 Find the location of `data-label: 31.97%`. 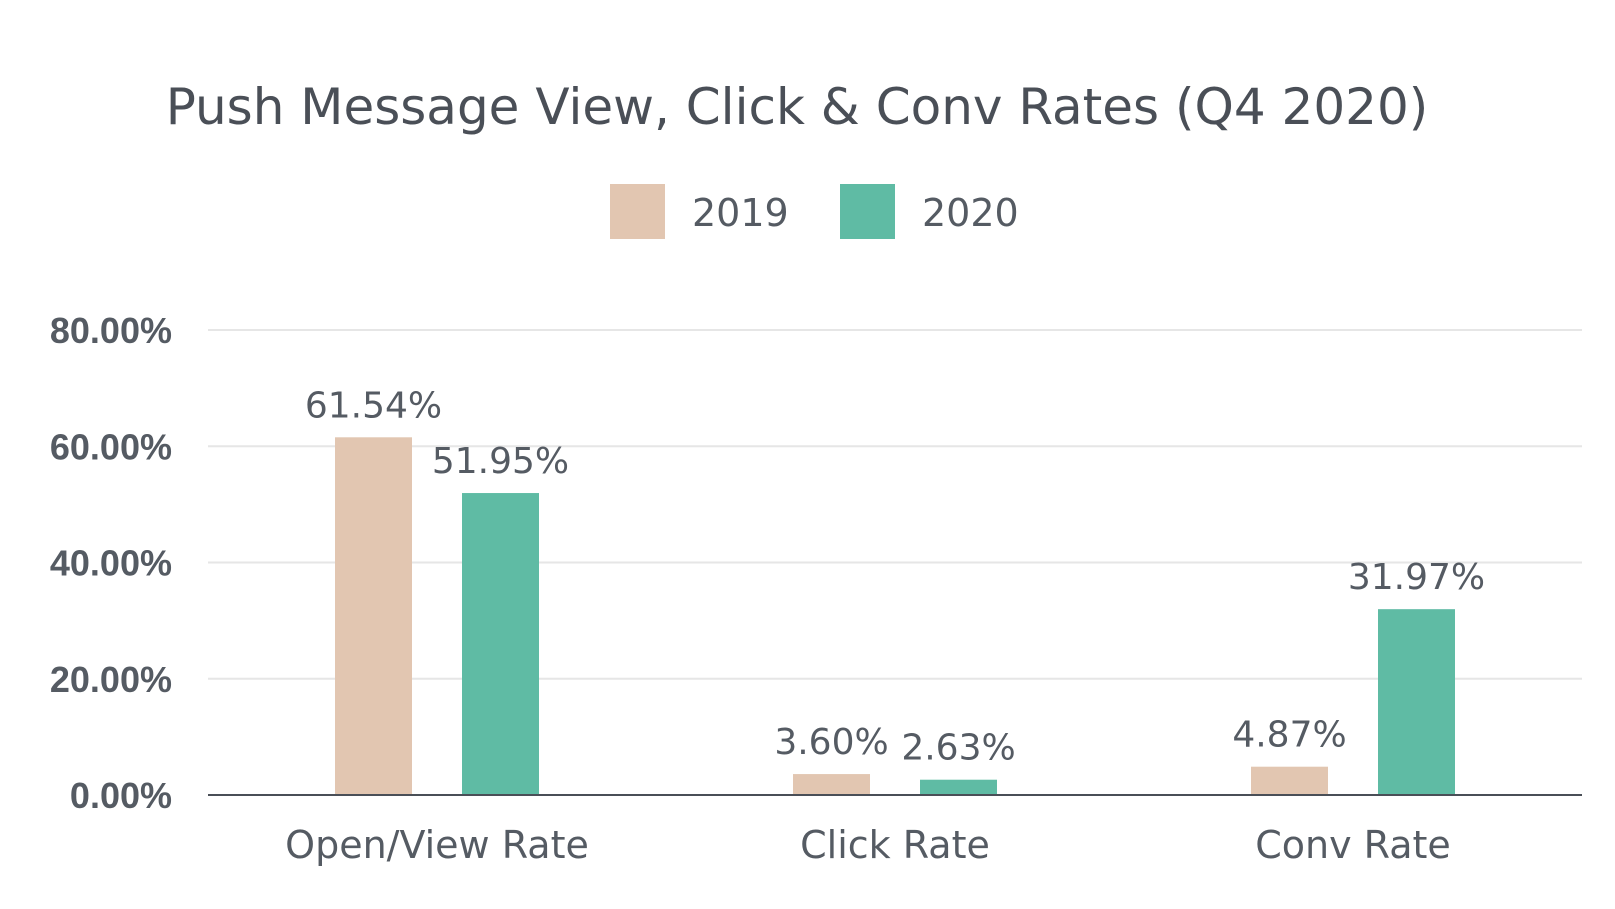

data-label: 31.97% is located at coordinates (1416, 577).